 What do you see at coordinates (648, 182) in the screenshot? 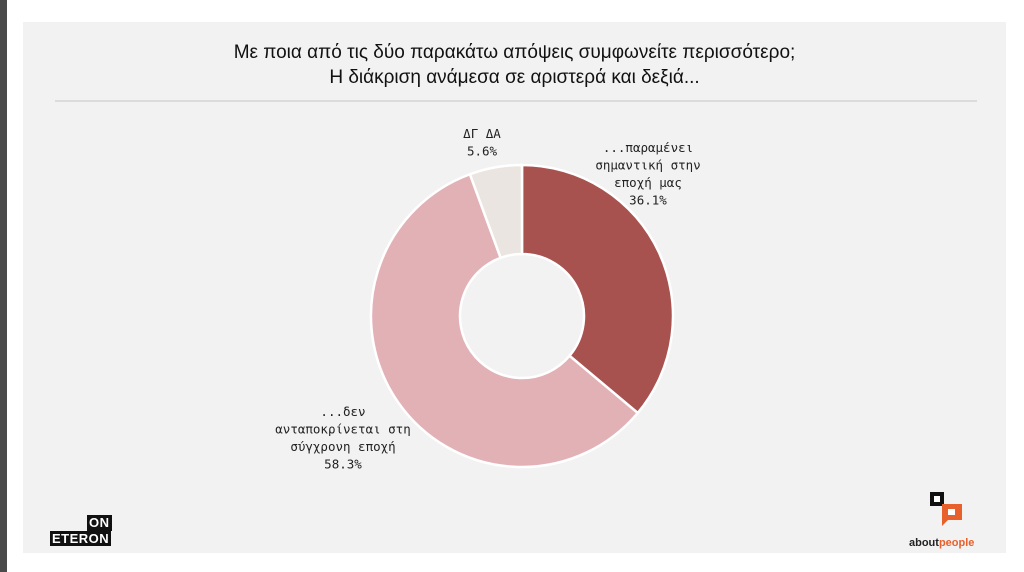
I see `slice-category-label: εποχή μας` at bounding box center [648, 182].